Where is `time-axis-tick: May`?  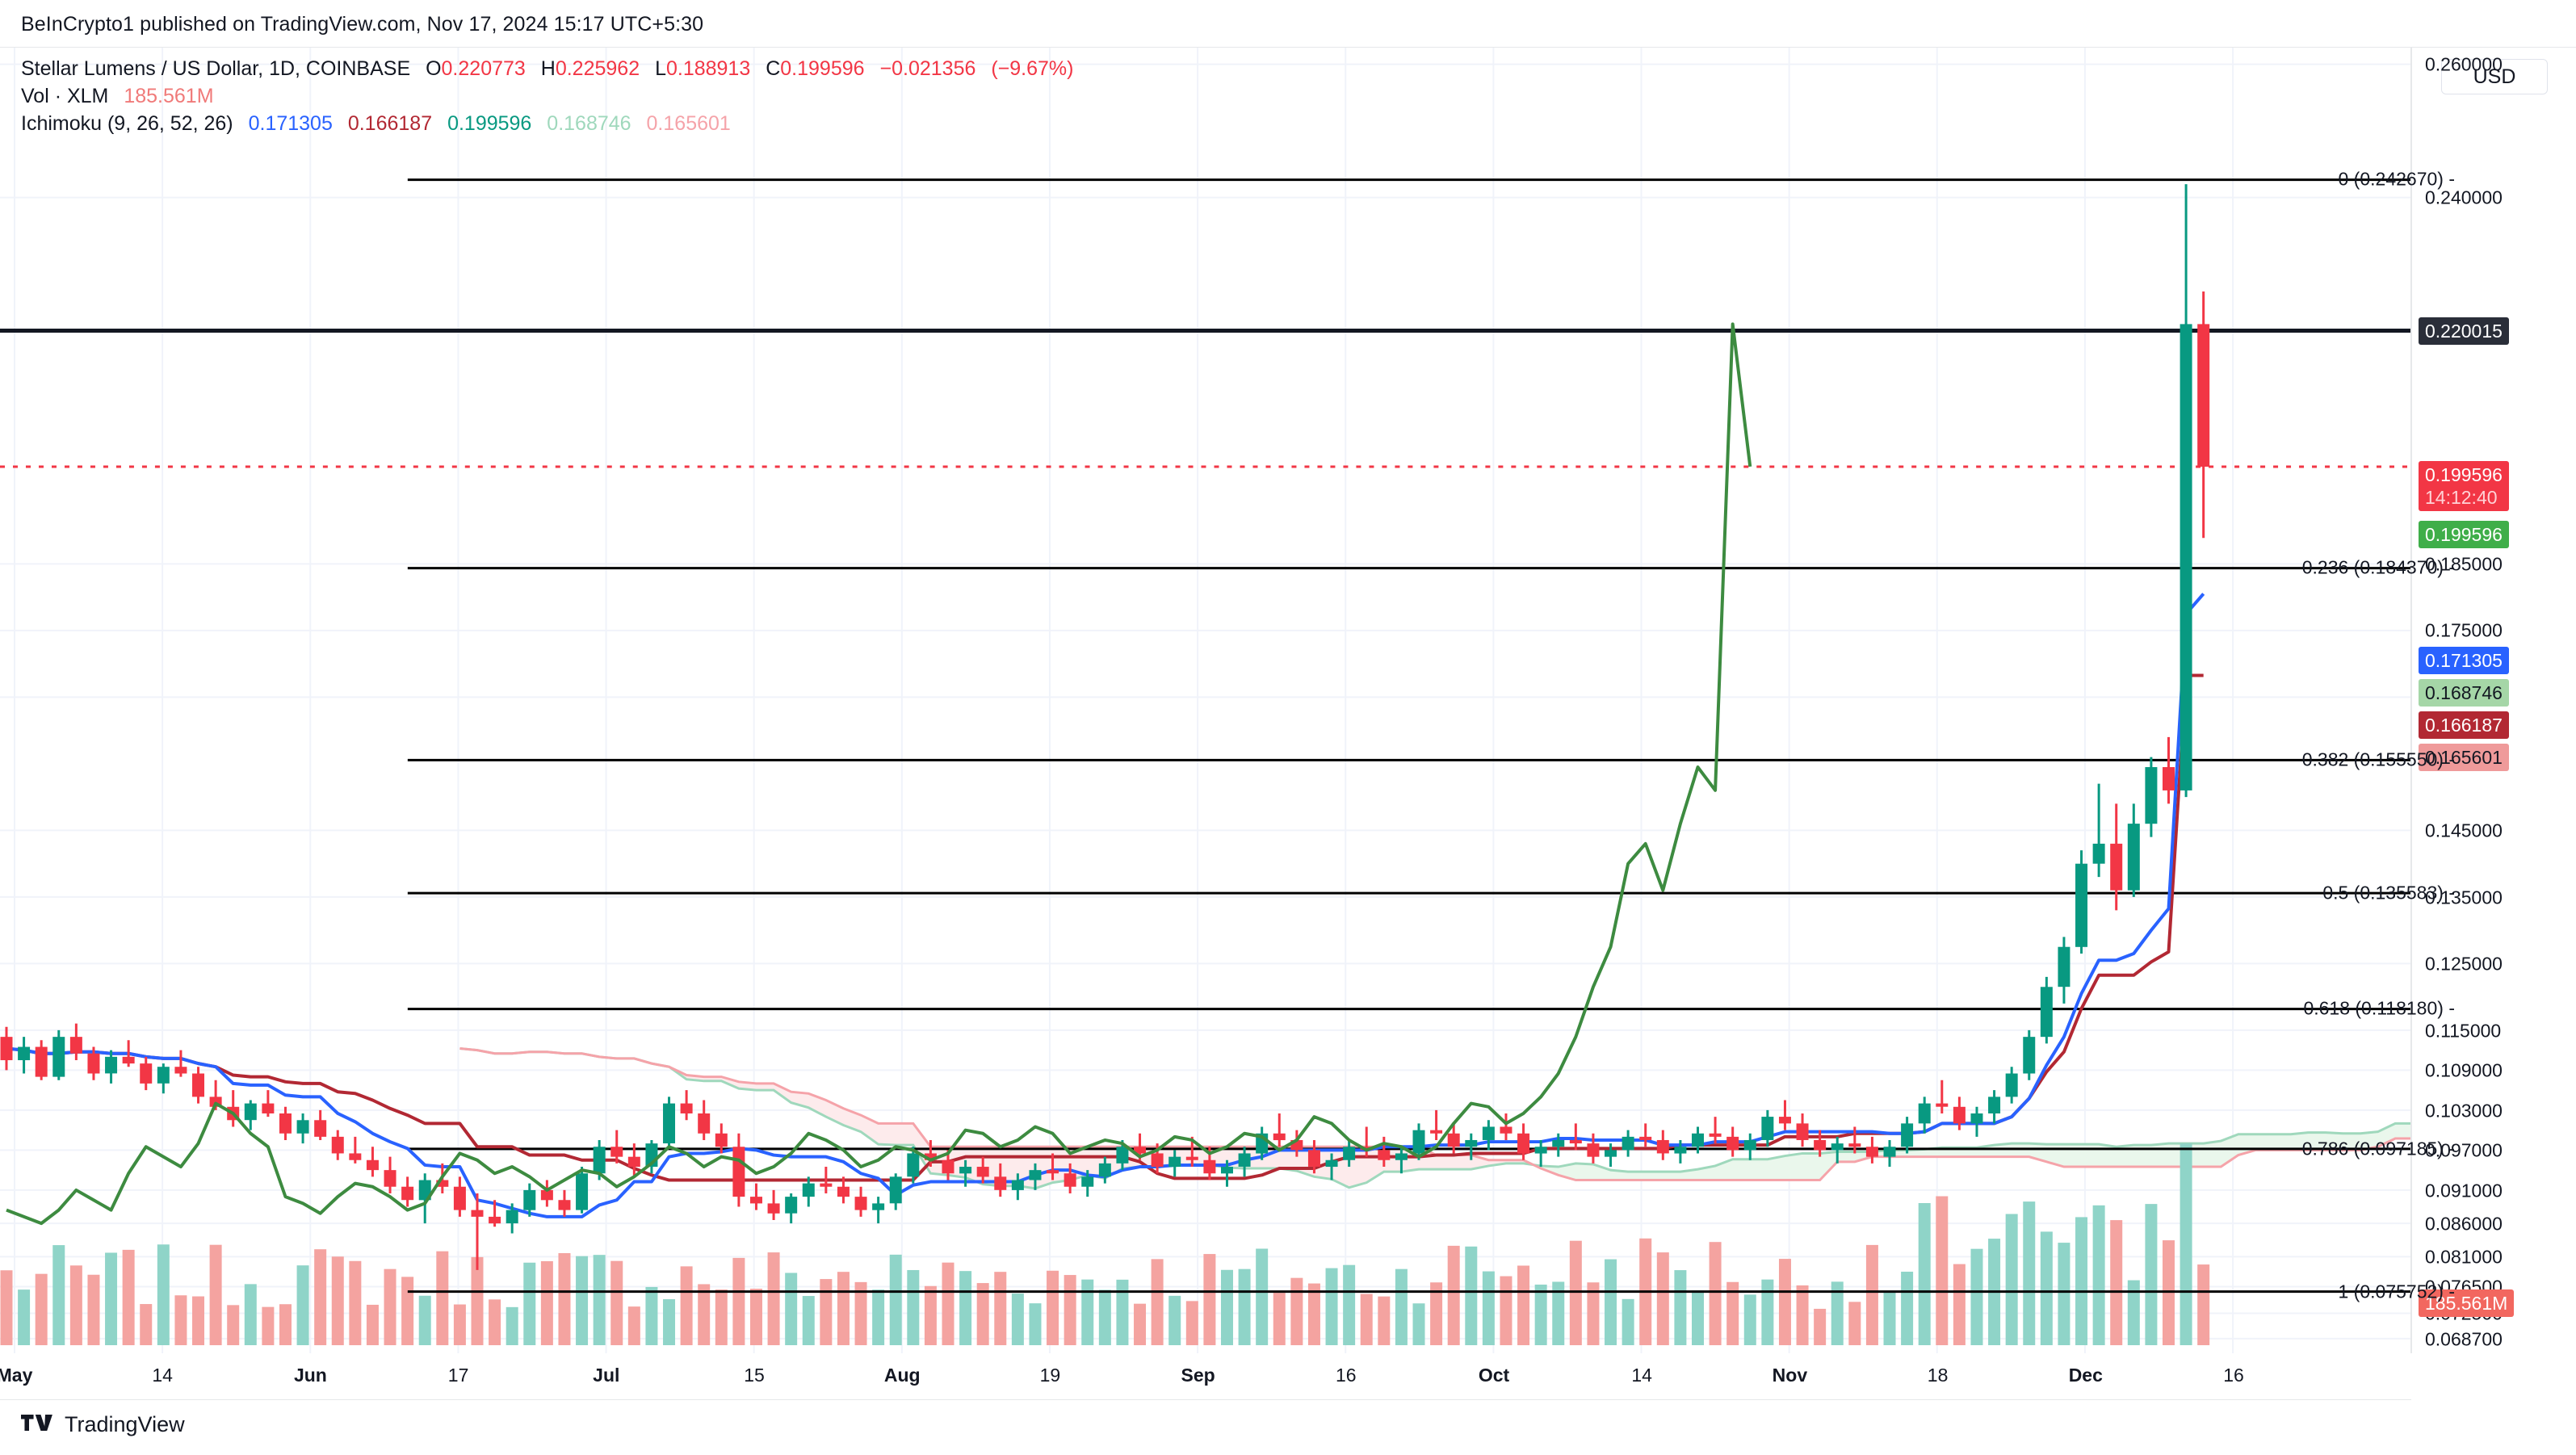 time-axis-tick: May is located at coordinates (16, 1375).